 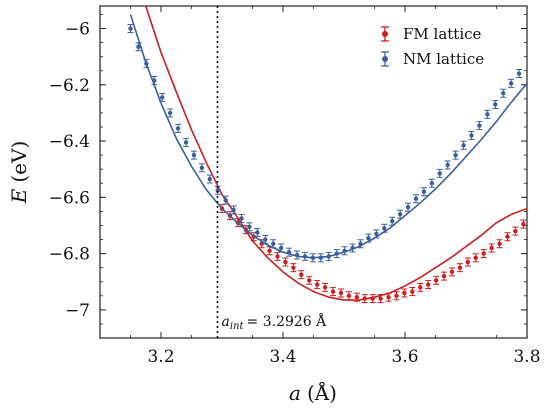 I want to click on legend-nm-marker, so click(x=385, y=59).